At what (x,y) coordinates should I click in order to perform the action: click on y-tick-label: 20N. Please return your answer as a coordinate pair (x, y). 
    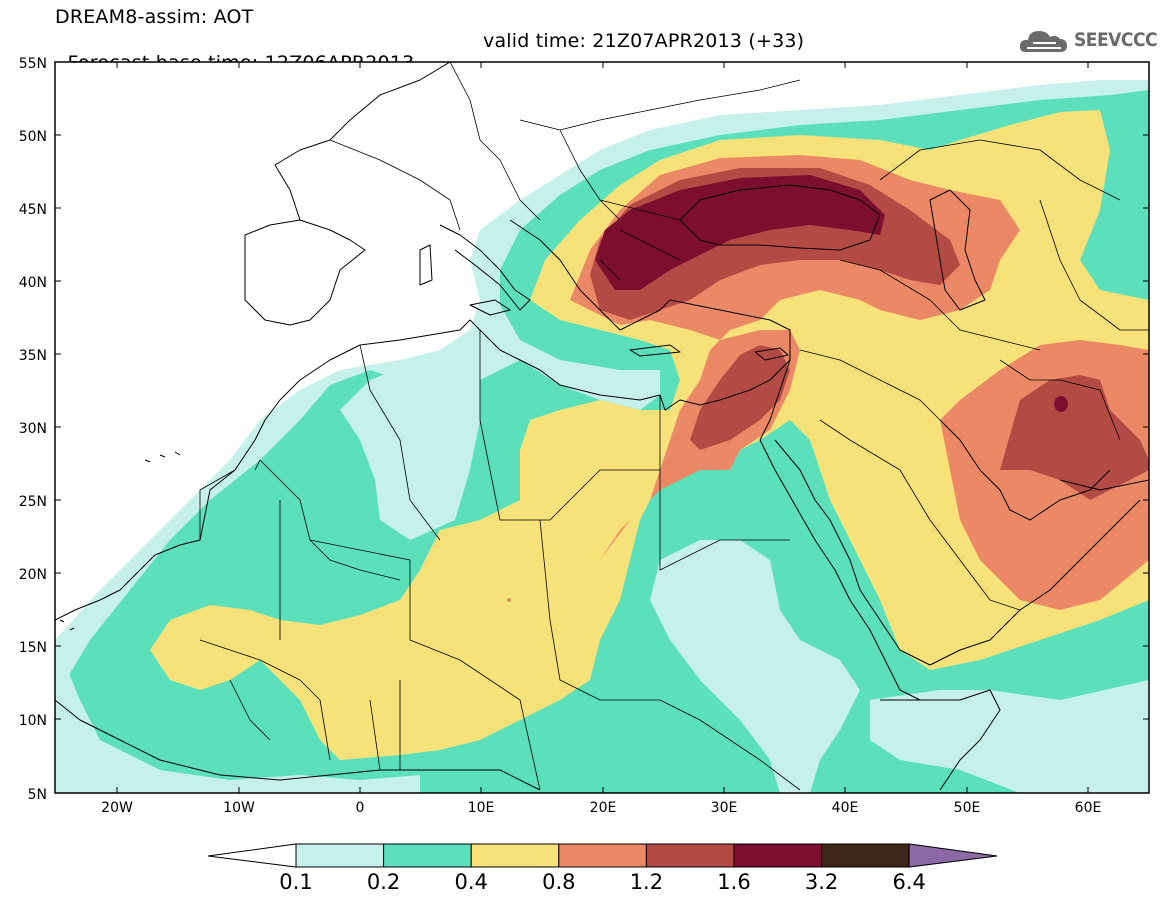
    Looking at the image, I should click on (33, 575).